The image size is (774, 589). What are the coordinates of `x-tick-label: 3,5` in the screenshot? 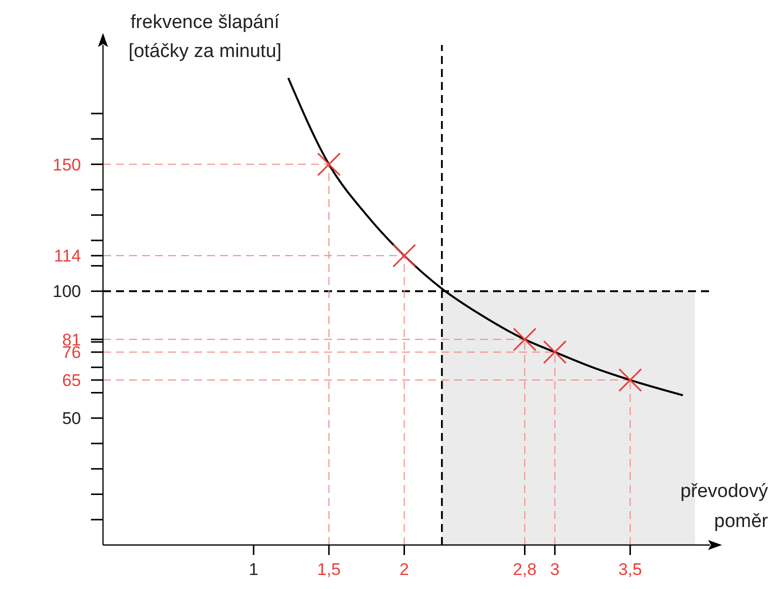 It's located at (630, 569).